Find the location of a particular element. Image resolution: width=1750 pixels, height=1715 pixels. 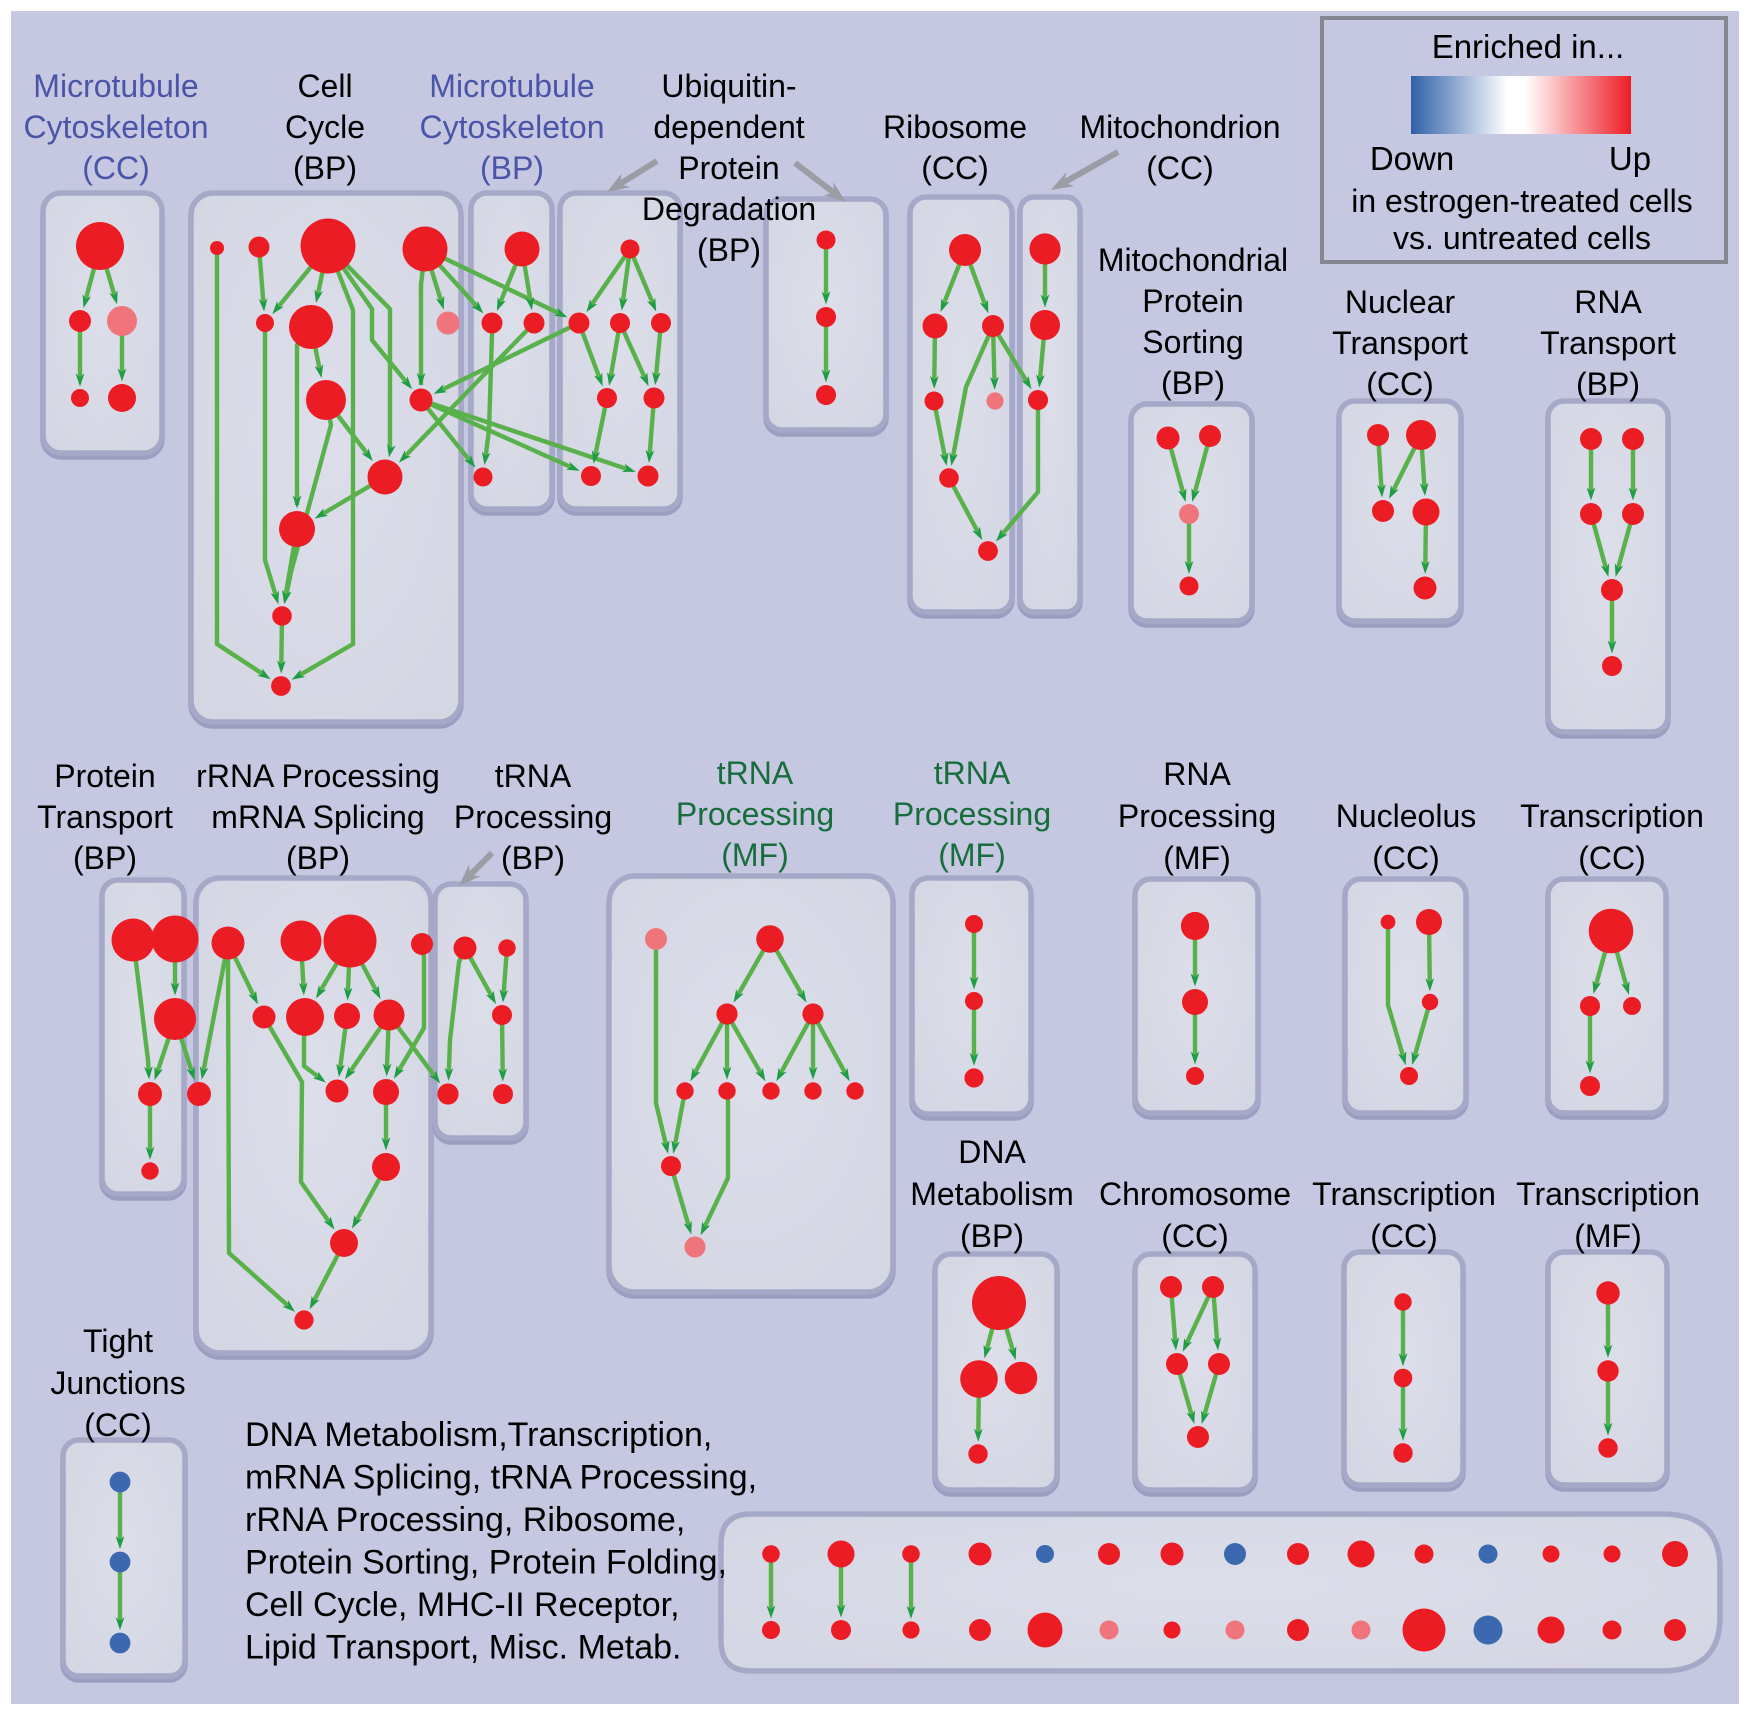

svg-text: Down is located at coordinates (1412, 158).